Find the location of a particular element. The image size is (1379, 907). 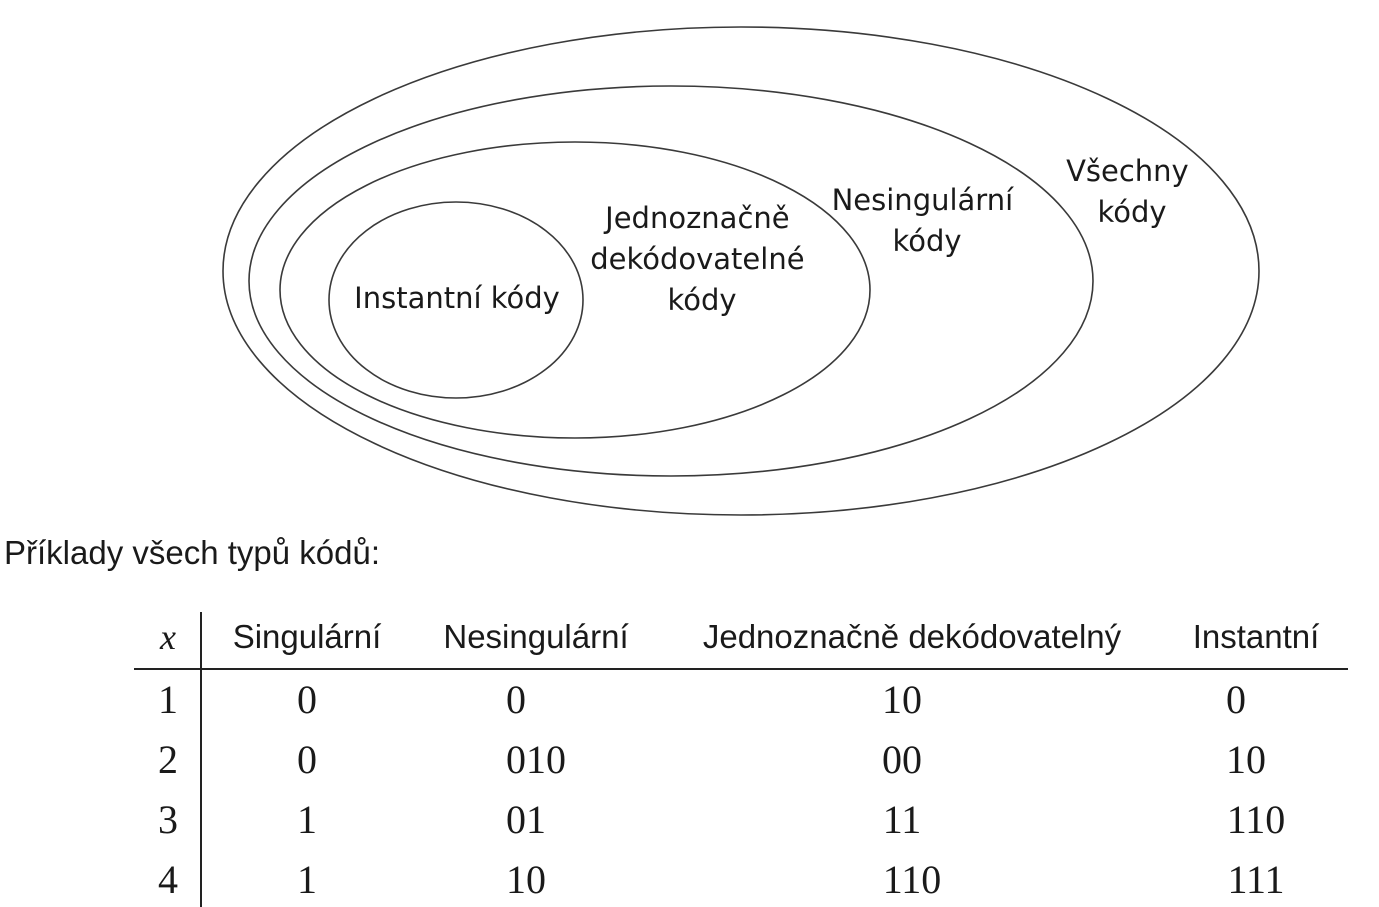

label-uniquely-decodable-line3: kódy is located at coordinates (701, 300).